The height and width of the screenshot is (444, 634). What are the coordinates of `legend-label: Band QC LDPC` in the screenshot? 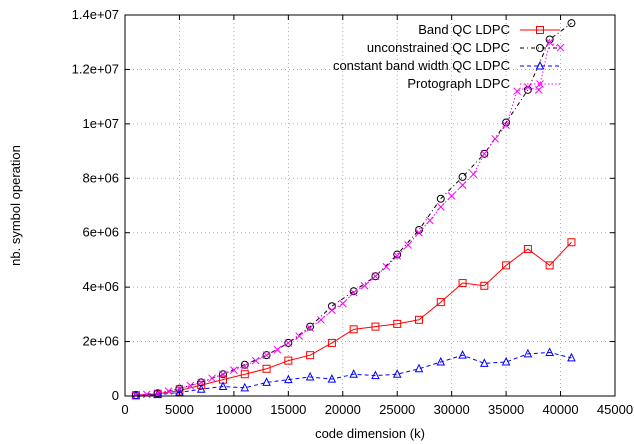 It's located at (464, 29).